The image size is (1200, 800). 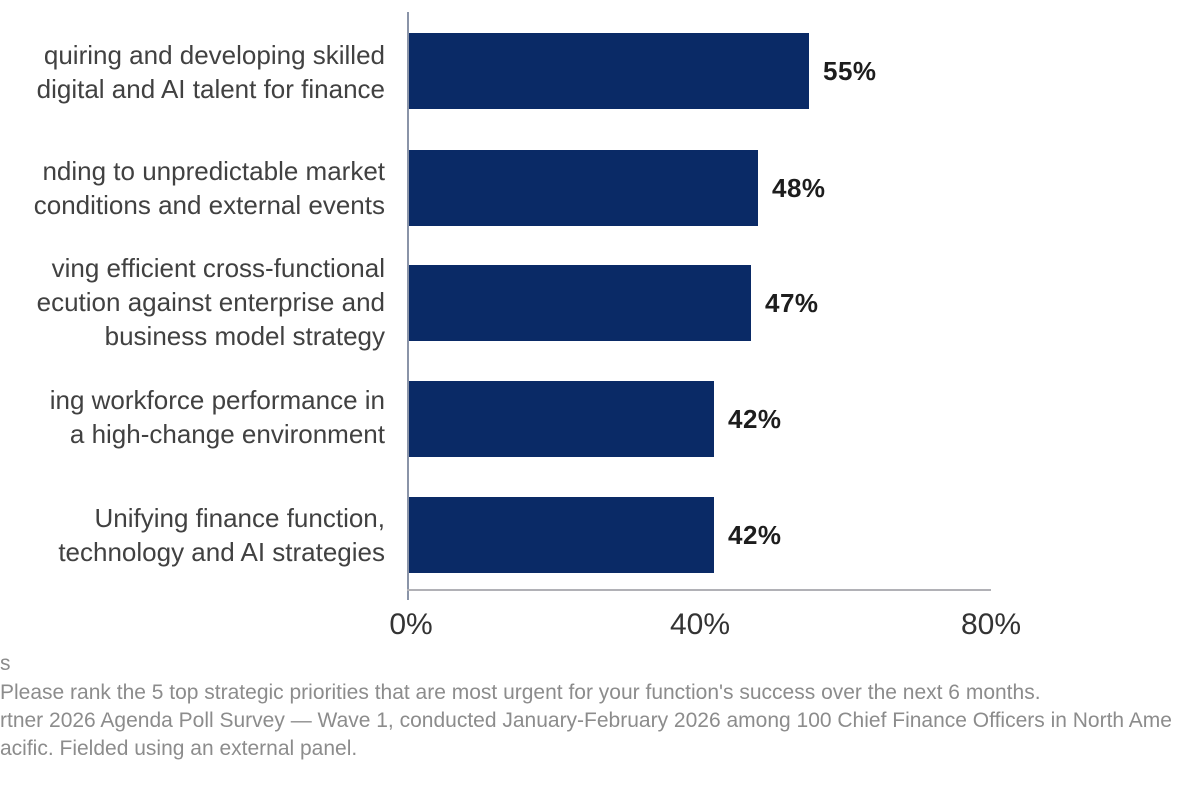 What do you see at coordinates (408, 306) in the screenshot?
I see `y-axis-line` at bounding box center [408, 306].